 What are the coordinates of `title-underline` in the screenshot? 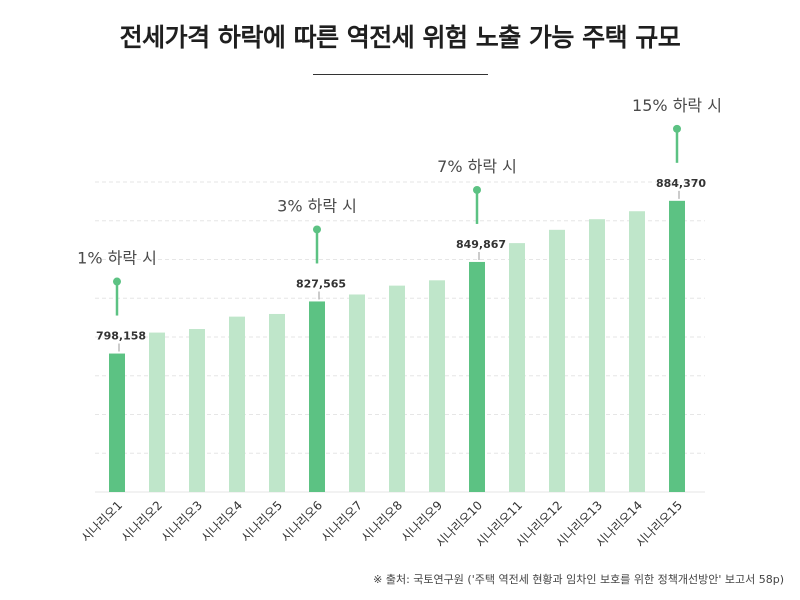 It's located at (400, 74).